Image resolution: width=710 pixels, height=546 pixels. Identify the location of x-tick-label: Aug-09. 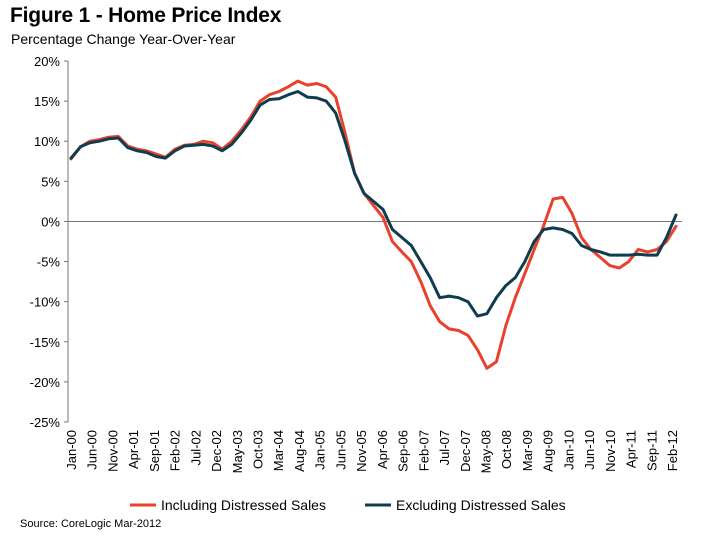
(548, 451).